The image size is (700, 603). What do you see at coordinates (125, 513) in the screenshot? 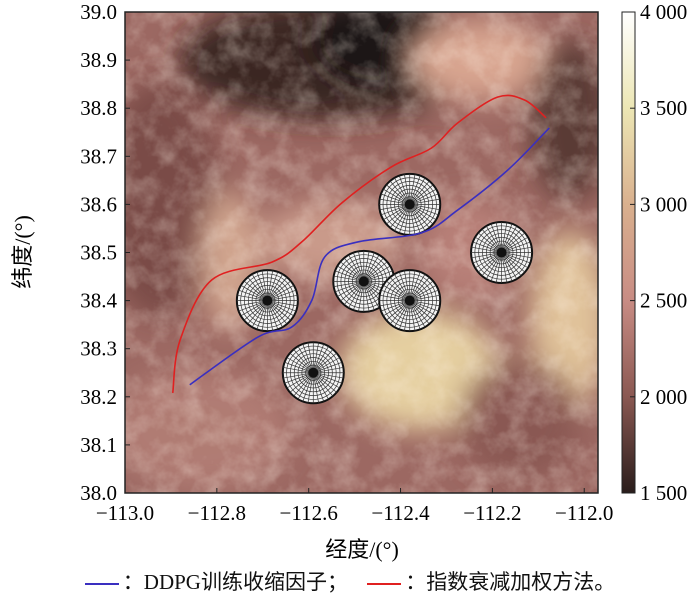
I see `x-tick-label: −113.0` at bounding box center [125, 513].